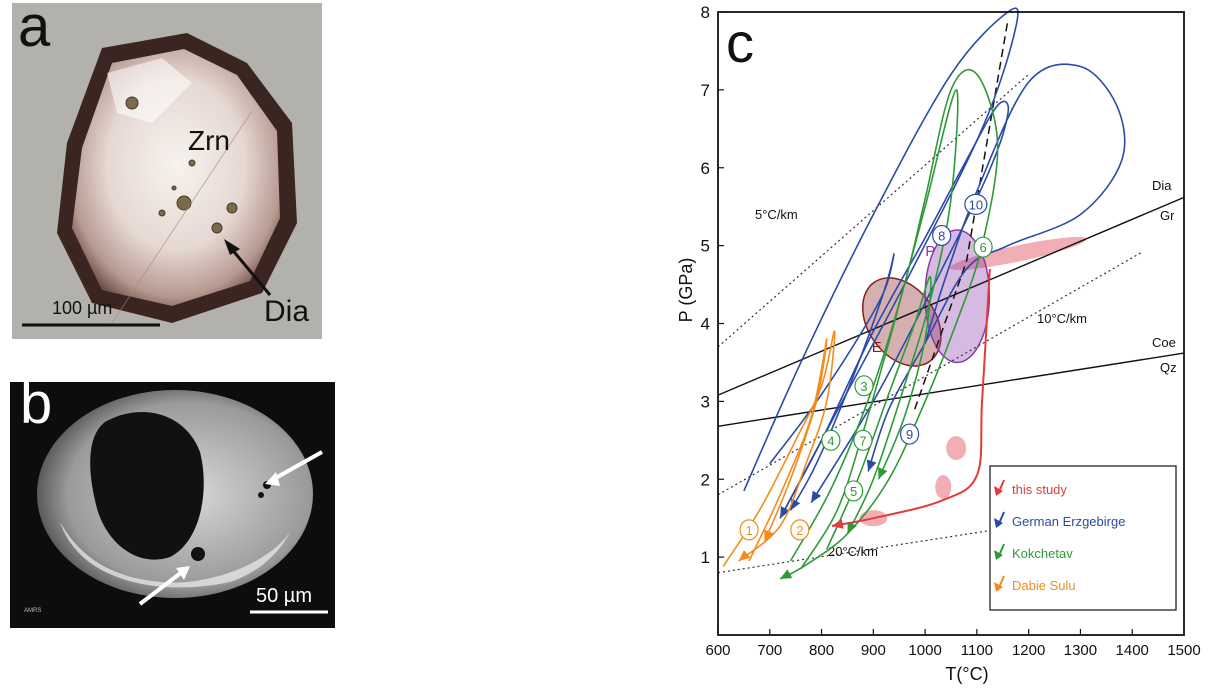  I want to click on x-tick-label: 900, so click(873, 650).